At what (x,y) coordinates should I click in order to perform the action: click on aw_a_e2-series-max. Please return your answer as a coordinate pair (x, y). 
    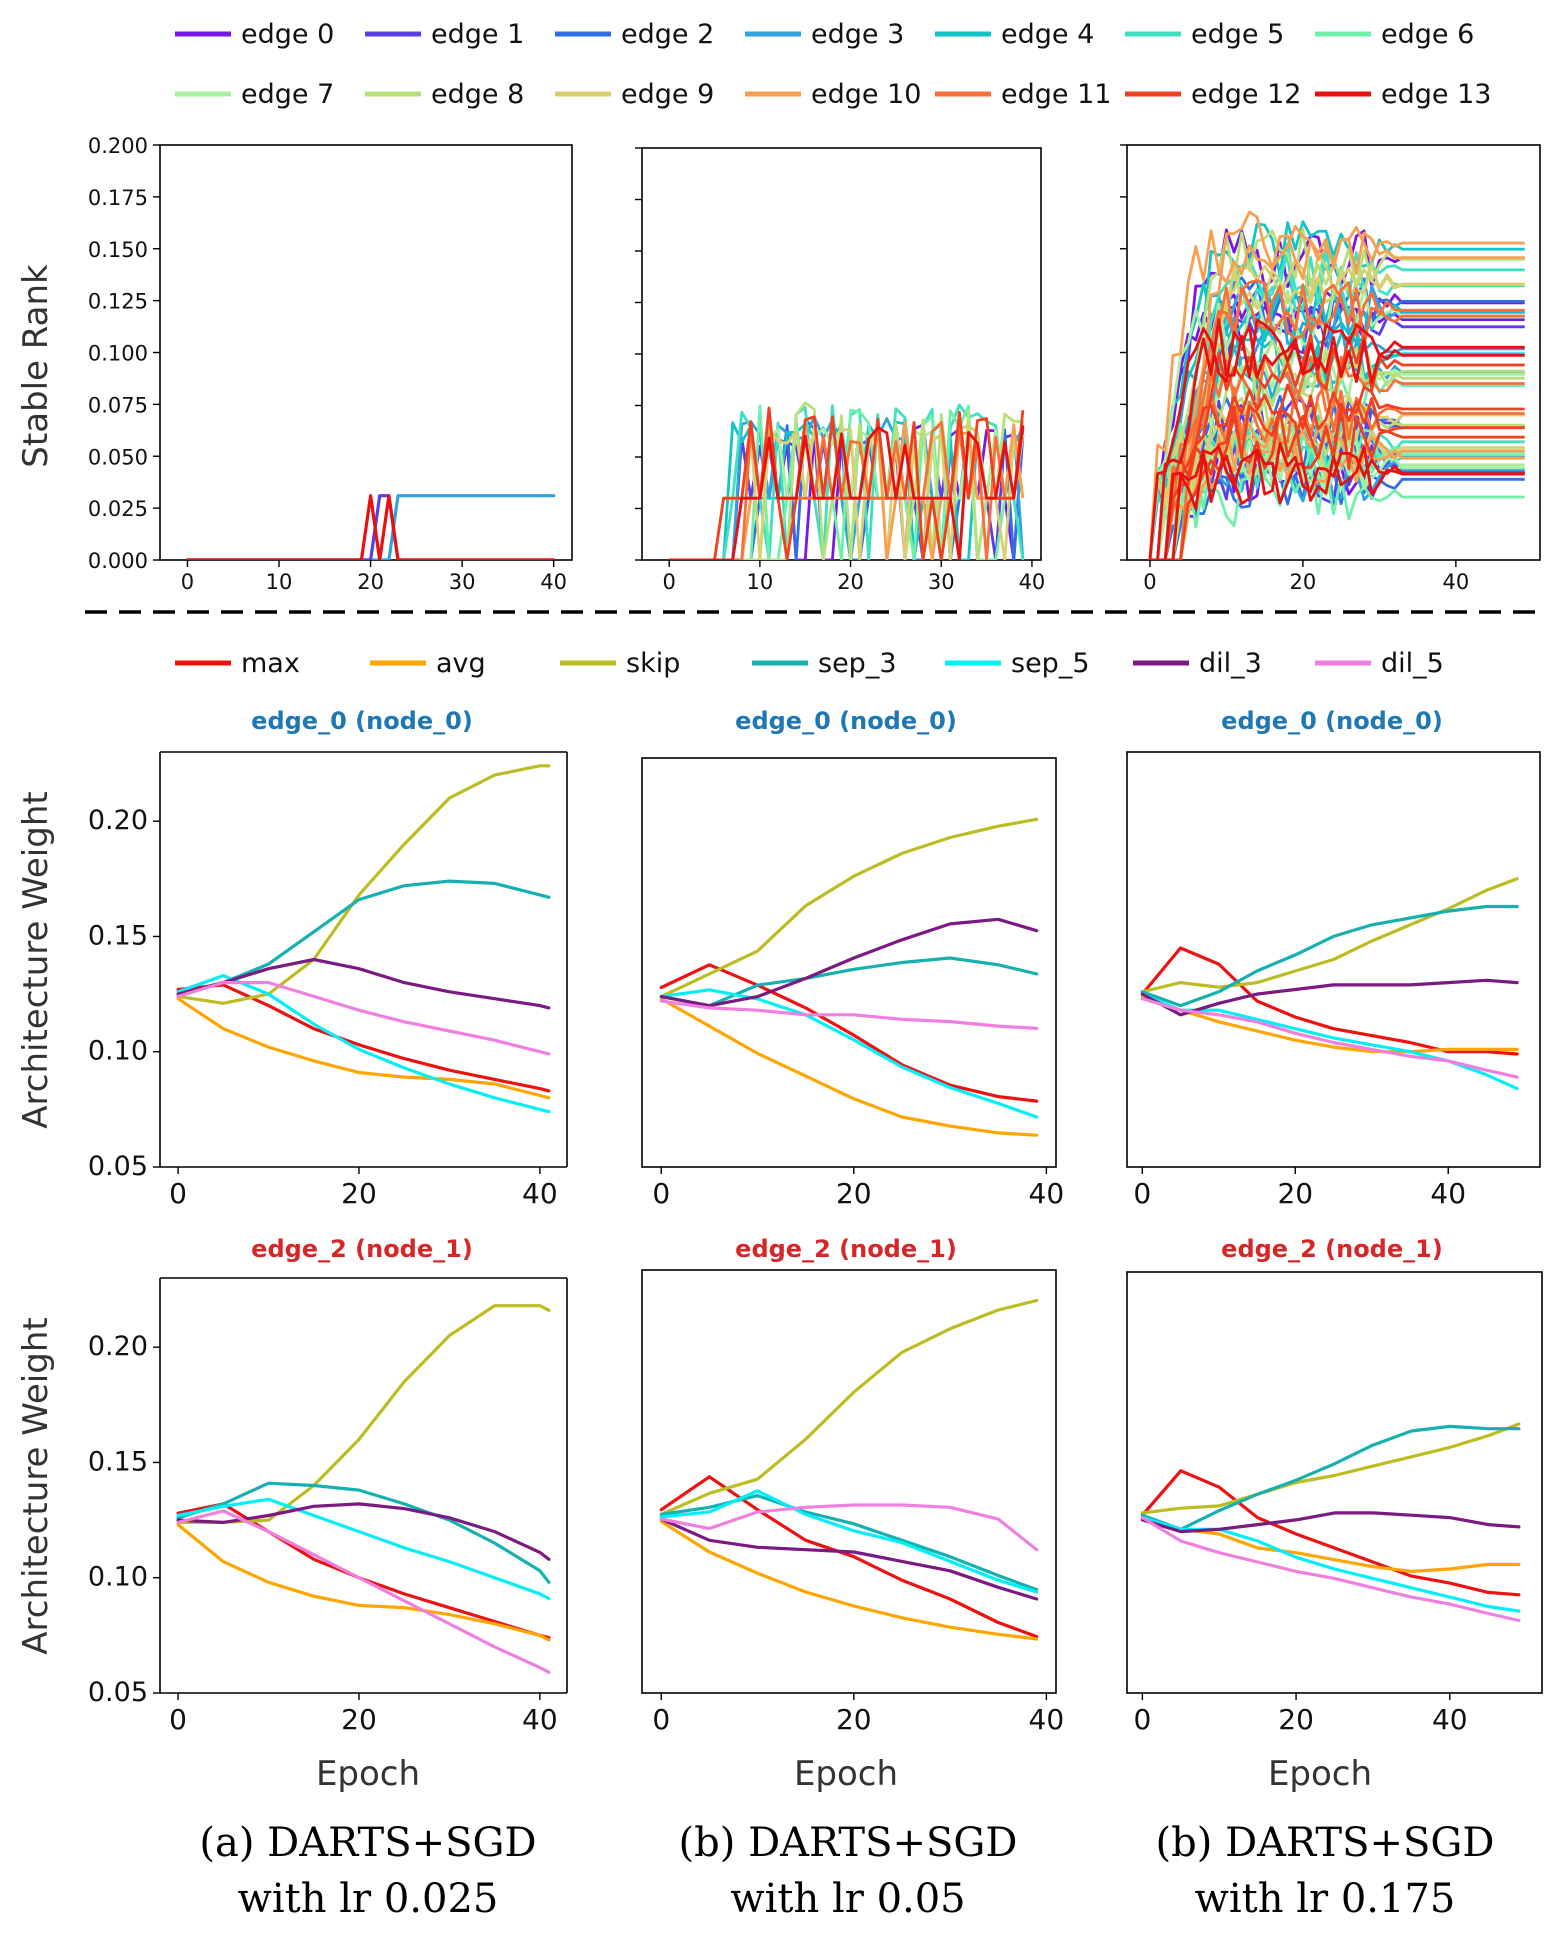
    Looking at the image, I should click on (363, 1571).